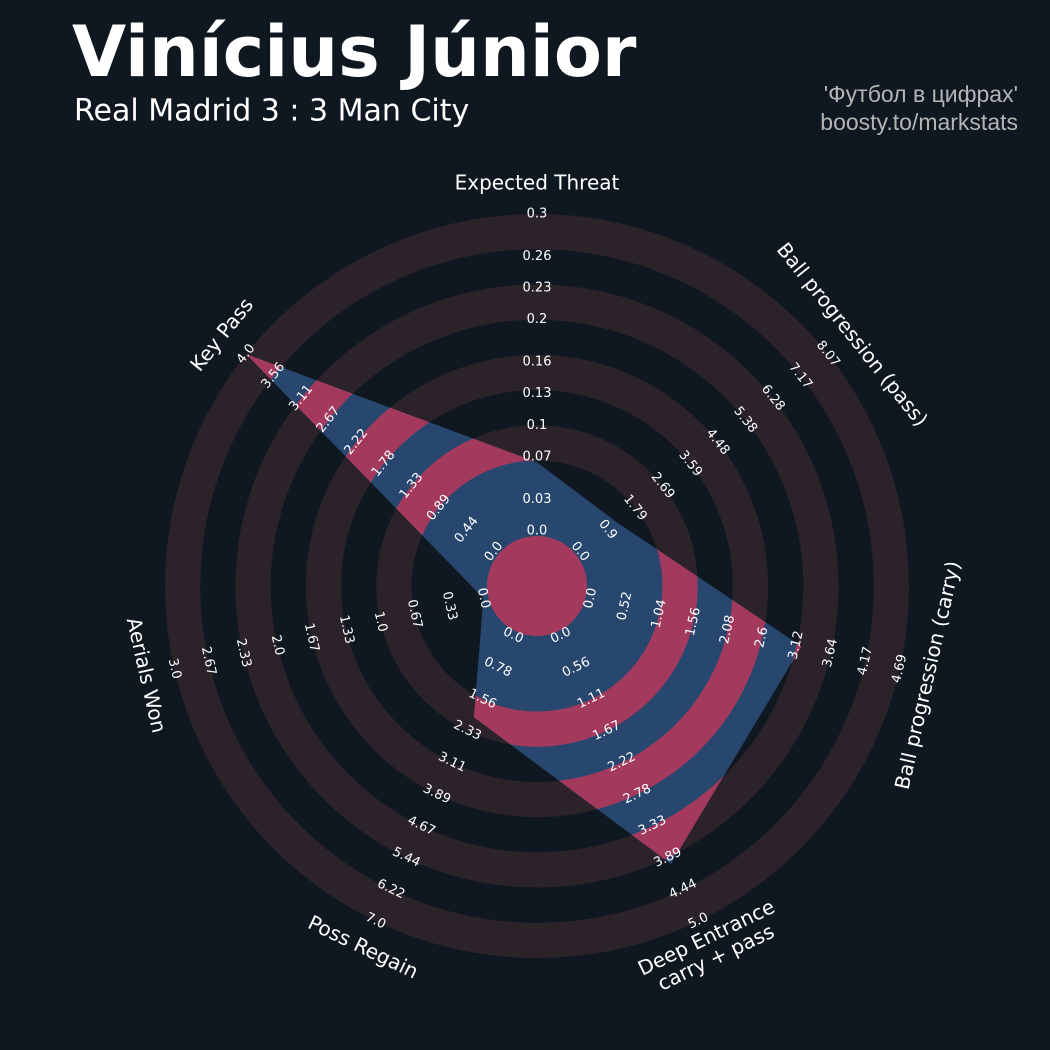 Image resolution: width=1050 pixels, height=1050 pixels. What do you see at coordinates (380, 622) in the screenshot?
I see `tick-label: 1.0` at bounding box center [380, 622].